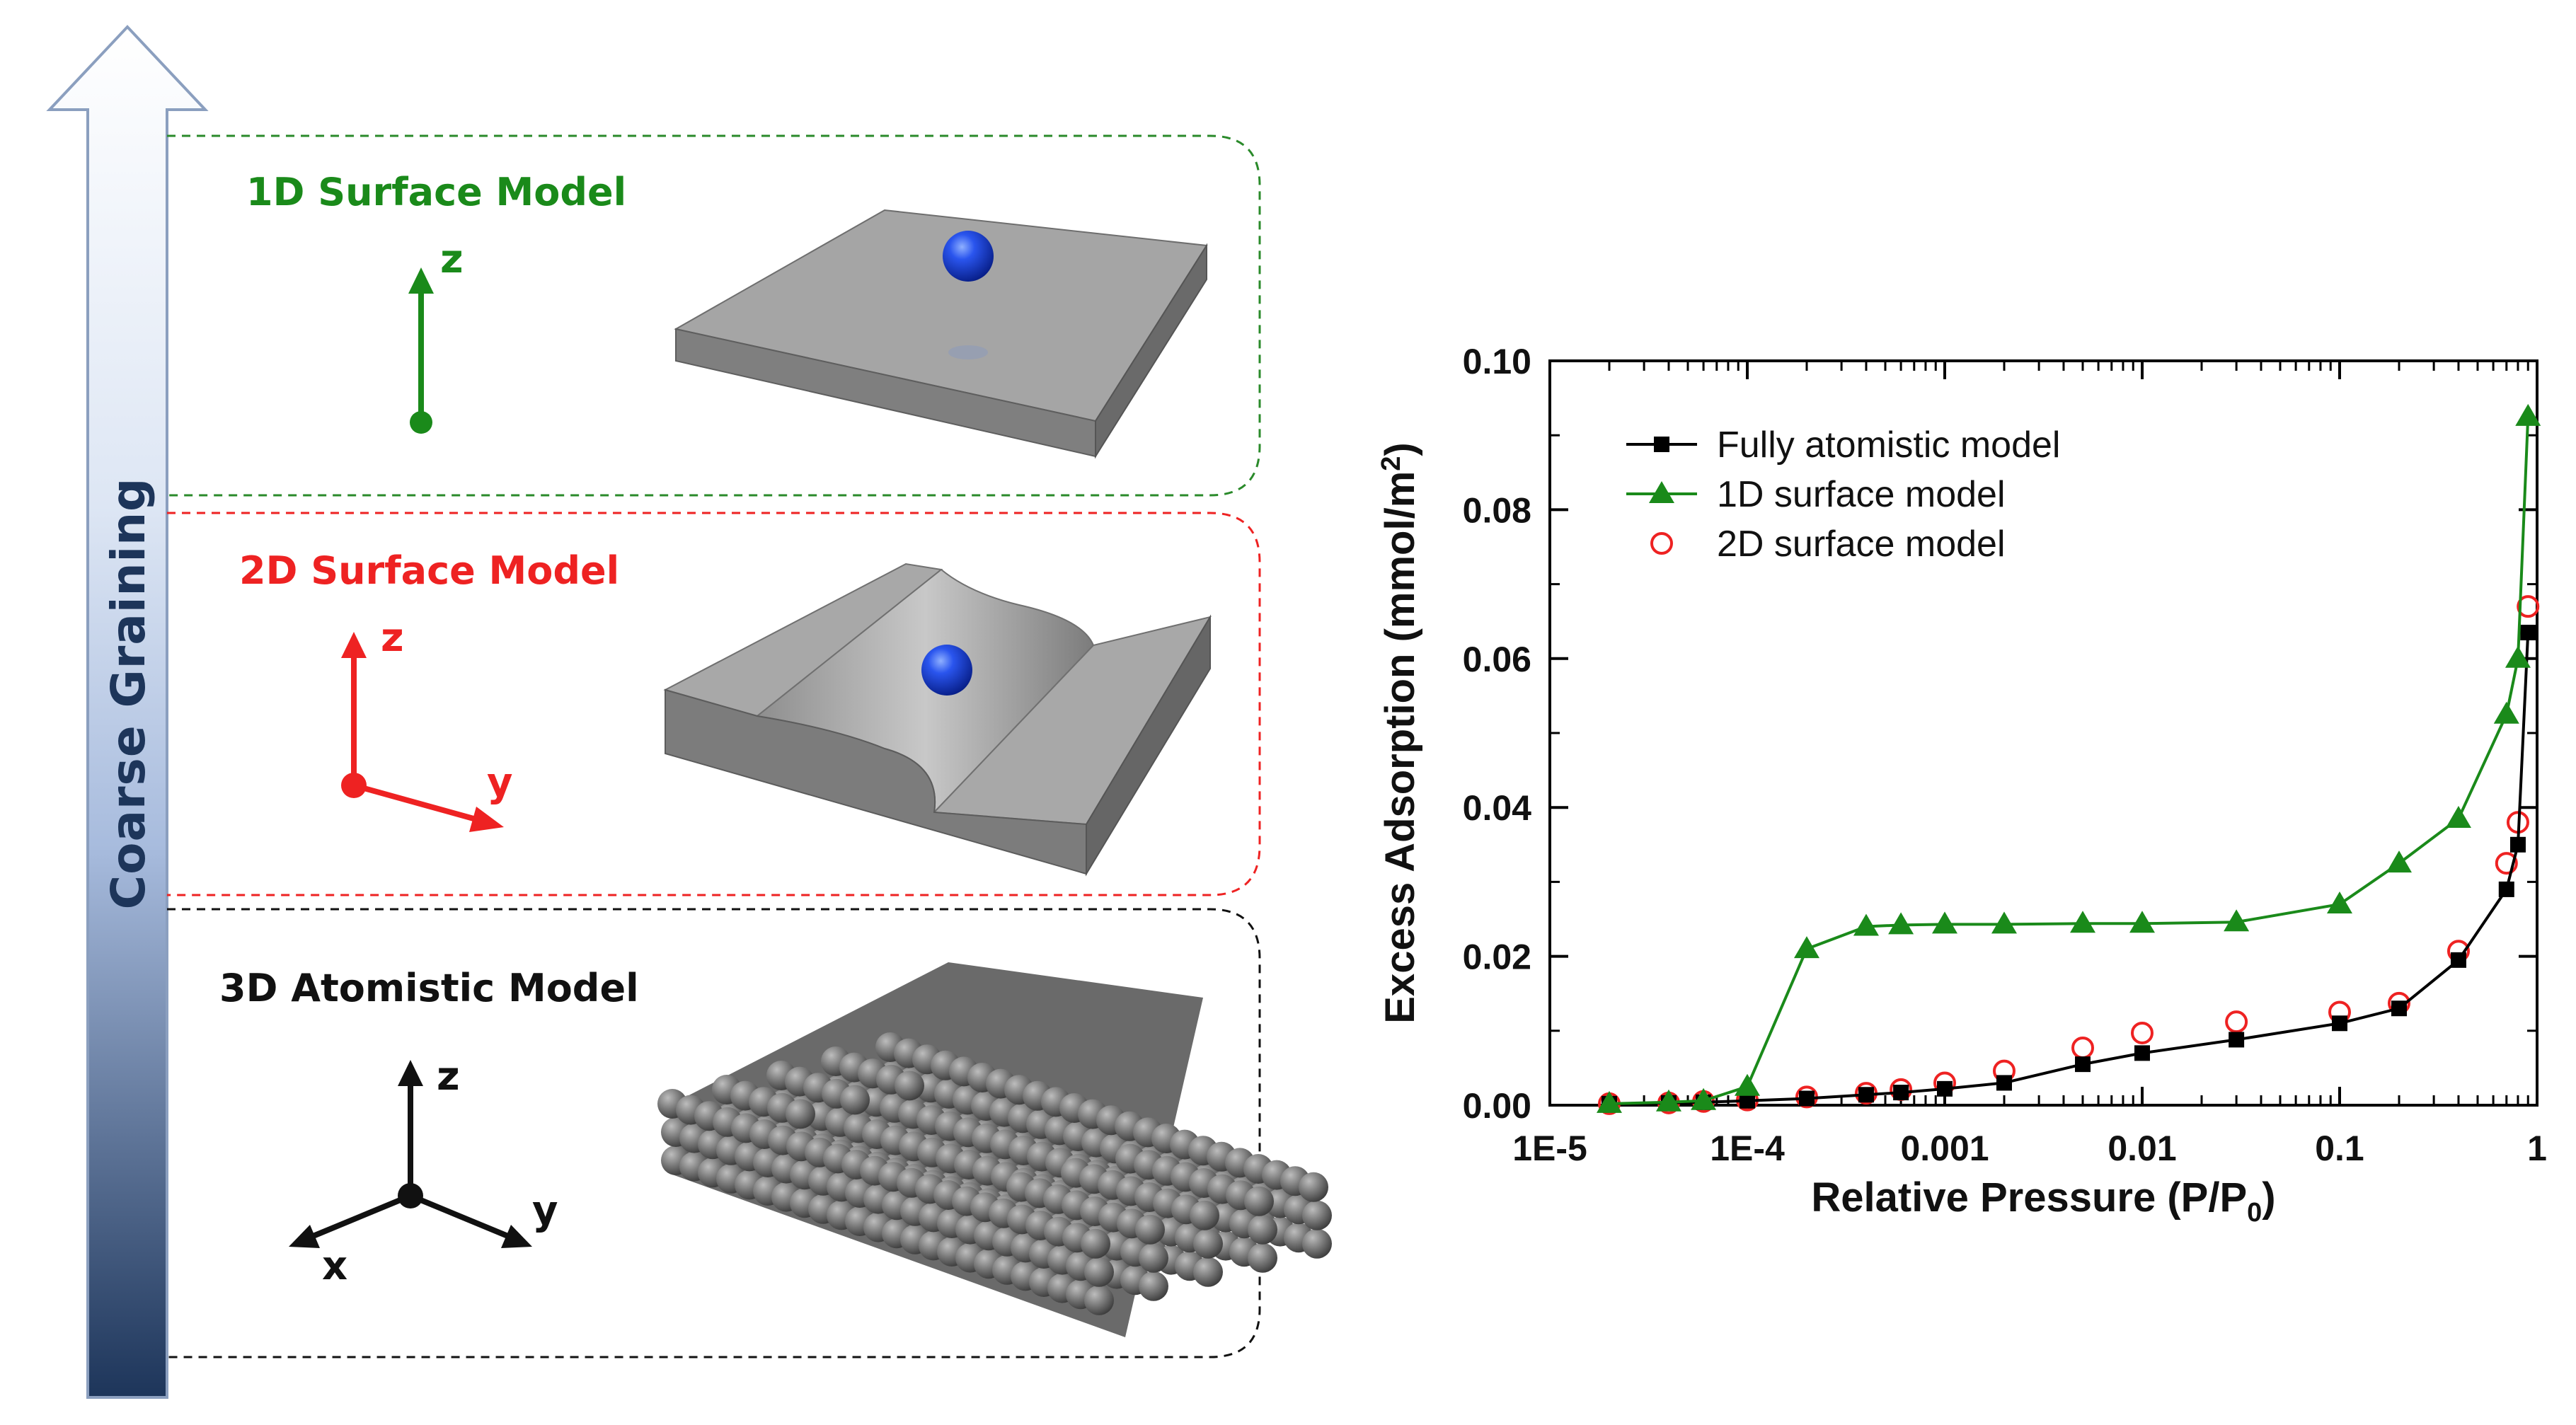 The height and width of the screenshot is (1425, 2576). I want to click on x-tick-label: 0.01, so click(2142, 1148).